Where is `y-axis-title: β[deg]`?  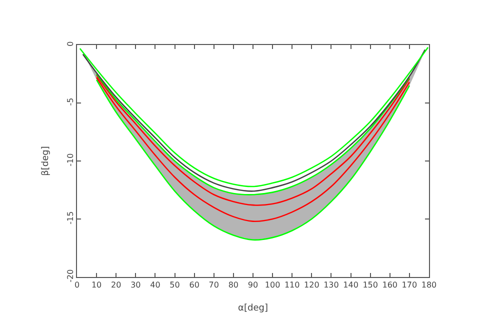
y-axis-title: β[deg] is located at coordinates (46, 161).